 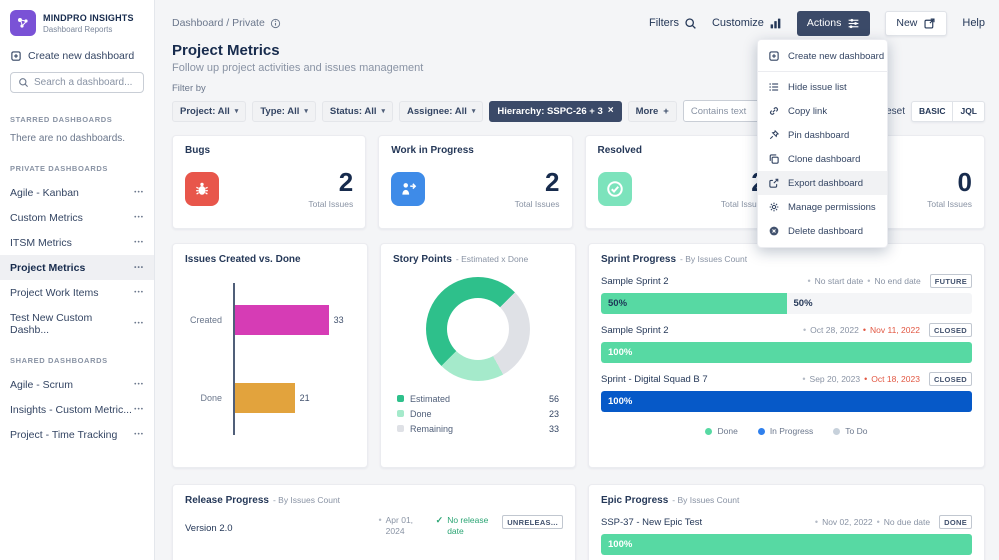 What do you see at coordinates (209, 111) in the screenshot?
I see `filter-chip-project: Project: All ▾` at bounding box center [209, 111].